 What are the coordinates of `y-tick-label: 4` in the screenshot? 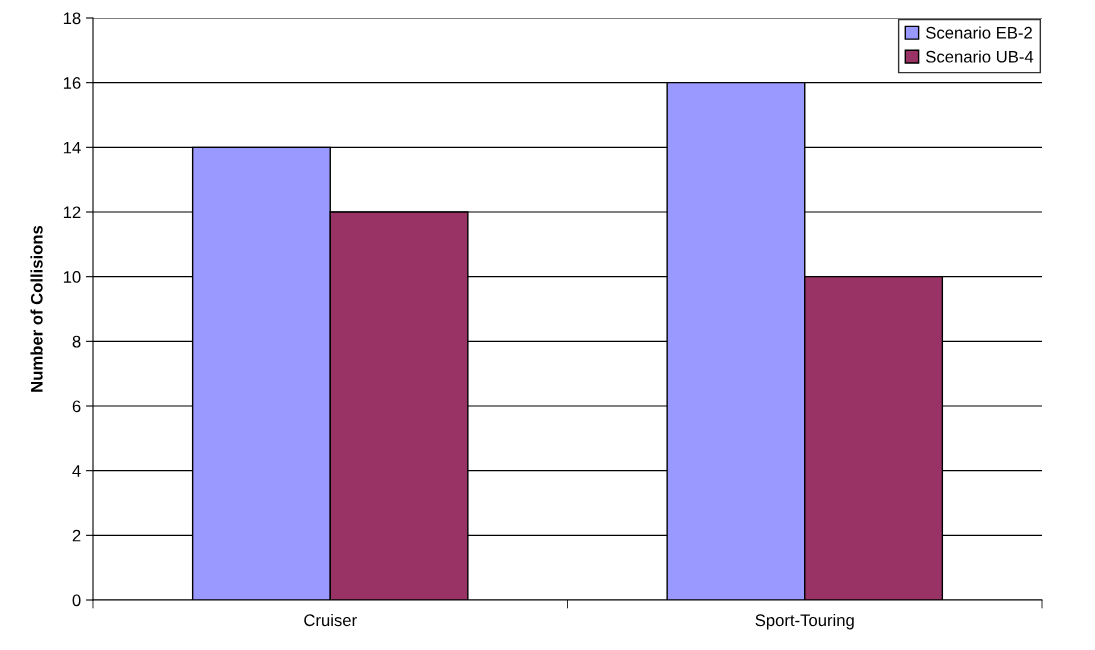 It's located at (76, 471).